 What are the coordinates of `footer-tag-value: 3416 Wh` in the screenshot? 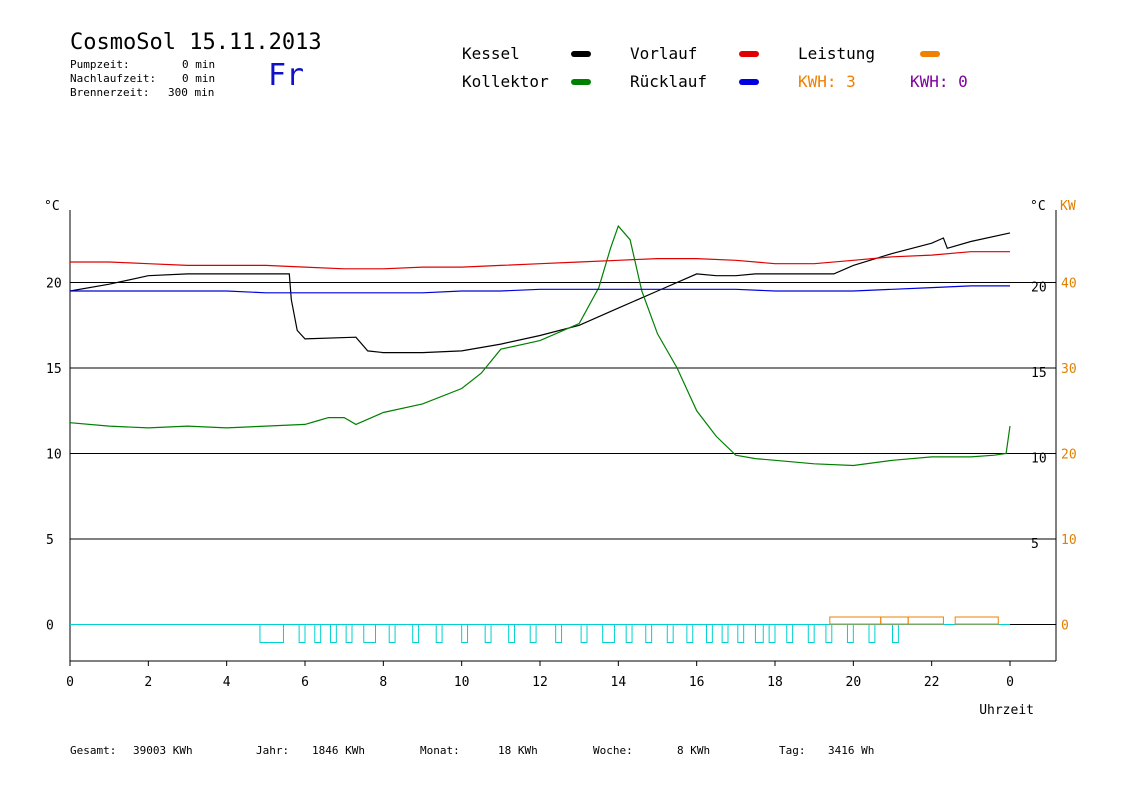 It's located at (851, 750).